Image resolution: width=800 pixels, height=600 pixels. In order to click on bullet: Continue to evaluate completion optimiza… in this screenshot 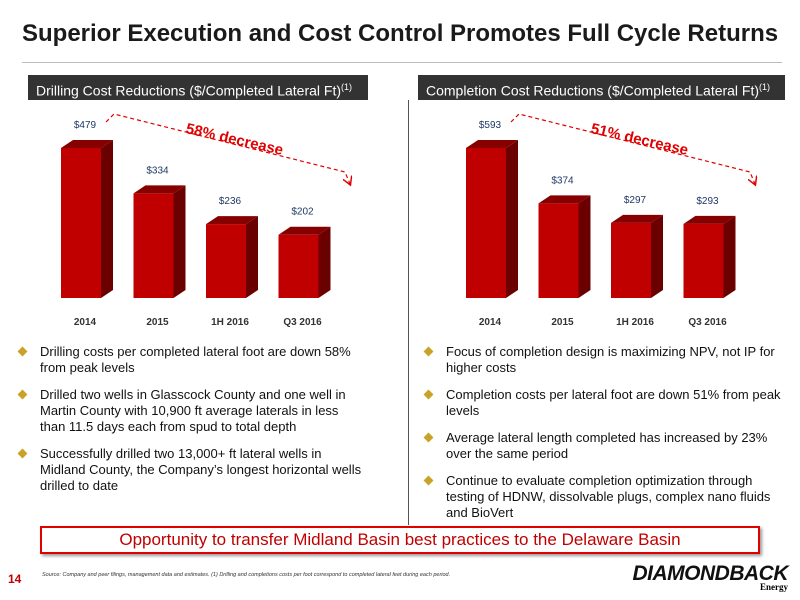, I will do `click(601, 497)`.